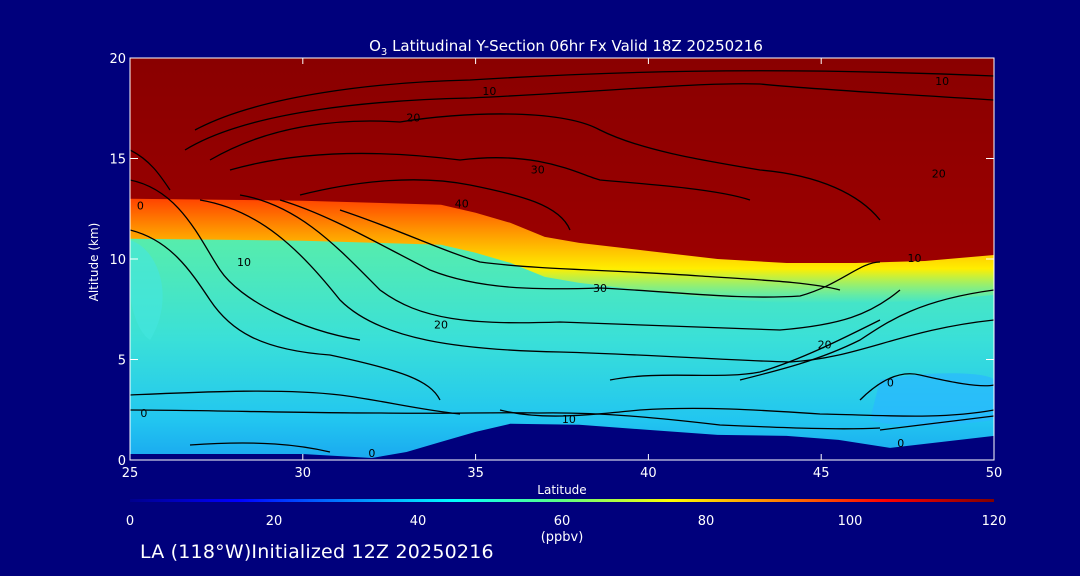  Describe the element at coordinates (122, 461) in the screenshot. I see `y-tick-label: 0` at that location.